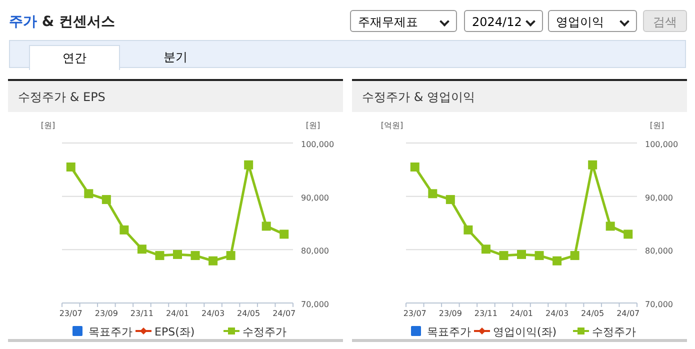  What do you see at coordinates (665, 21) in the screenshot?
I see `text: 검색` at bounding box center [665, 21].